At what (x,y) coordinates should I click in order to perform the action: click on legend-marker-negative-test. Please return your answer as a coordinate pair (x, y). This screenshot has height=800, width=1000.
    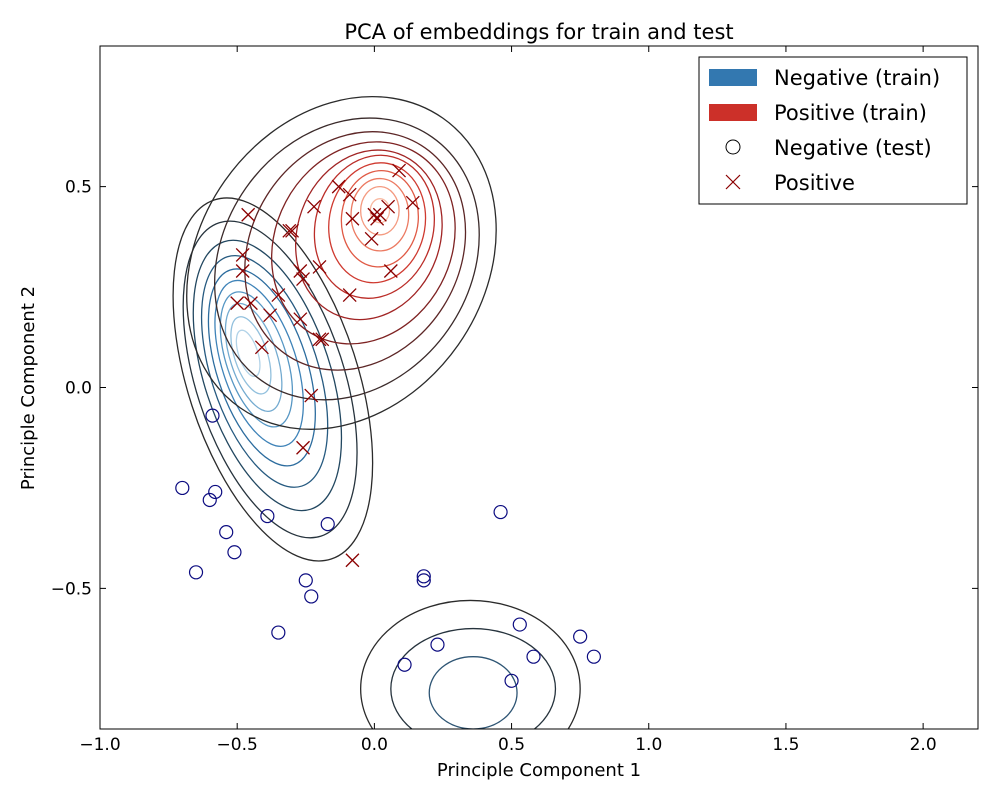
    Looking at the image, I should click on (733, 147).